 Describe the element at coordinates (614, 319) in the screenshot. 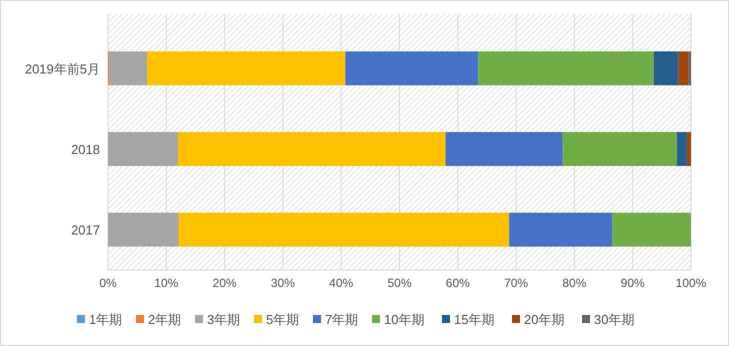

I see `legend-label: 30年期` at that location.